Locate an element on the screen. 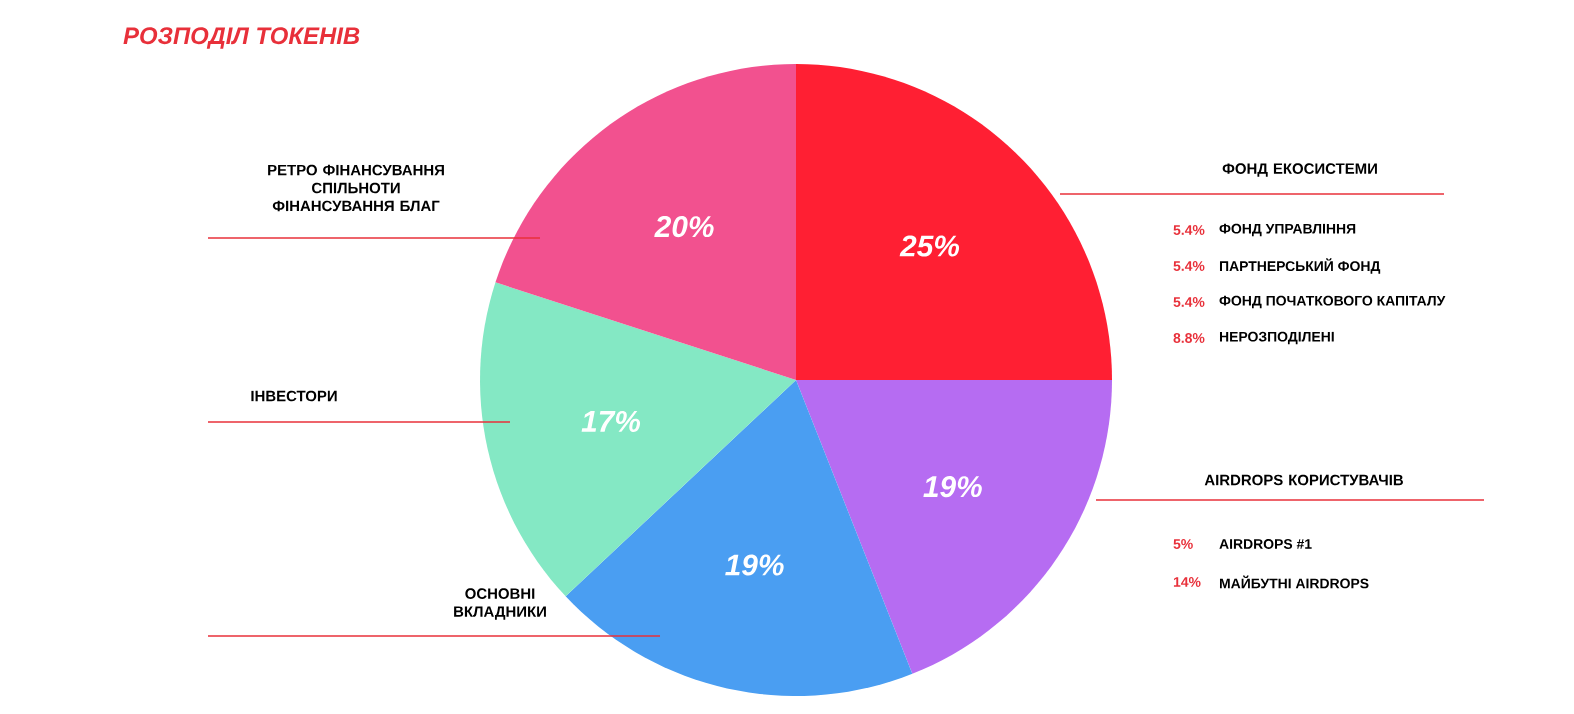 This screenshot has height=714, width=1574. data-label: 25% is located at coordinates (929, 246).